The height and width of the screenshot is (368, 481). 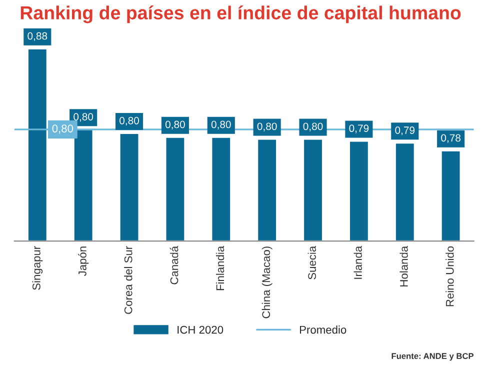 What do you see at coordinates (201, 330) in the screenshot?
I see `legend-label: ICH 2020` at bounding box center [201, 330].